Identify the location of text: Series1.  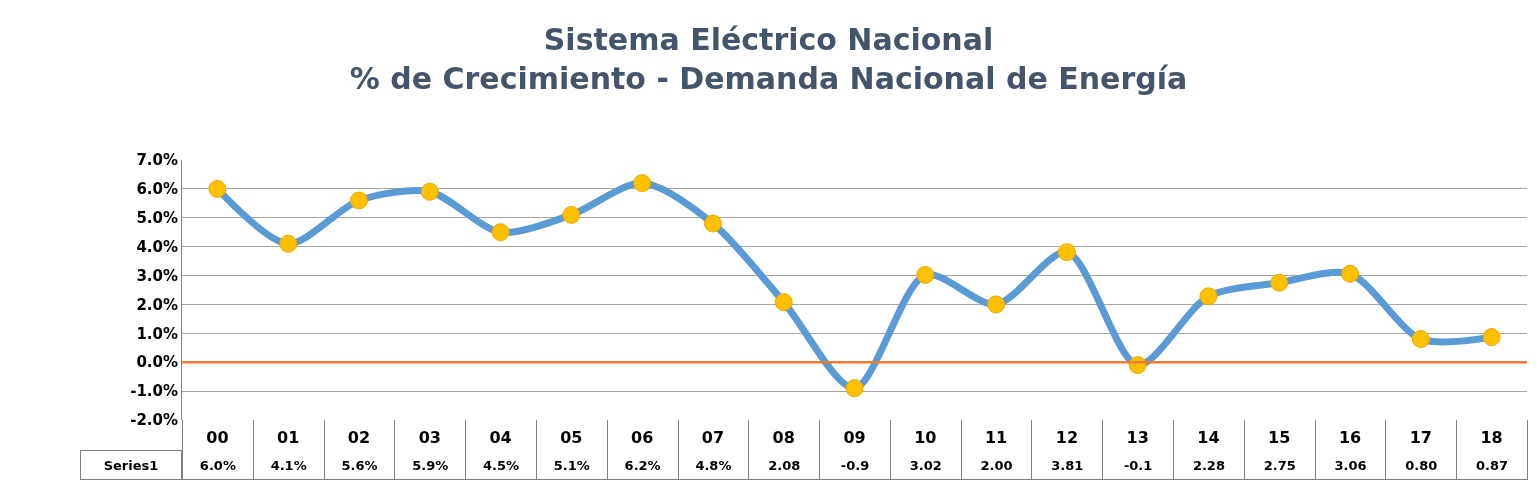
(131, 465).